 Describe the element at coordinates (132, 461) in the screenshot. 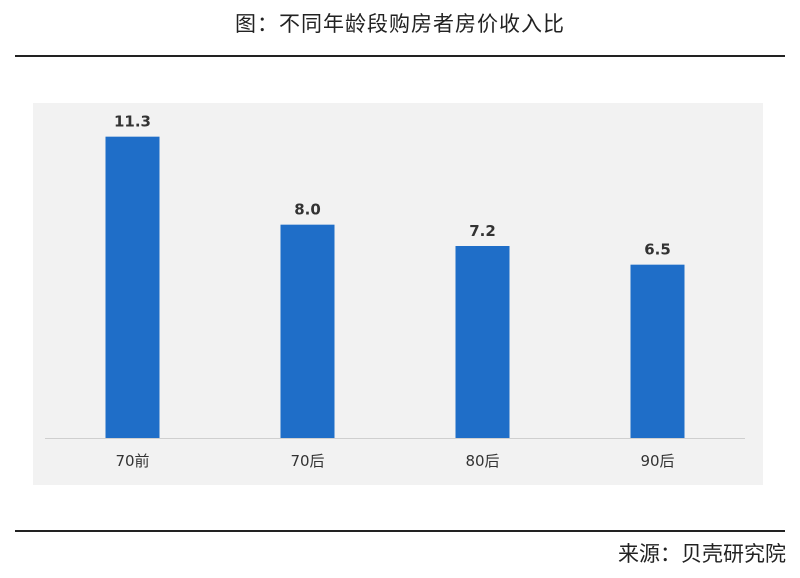

I see `x-tick-label-0: 70前` at that location.